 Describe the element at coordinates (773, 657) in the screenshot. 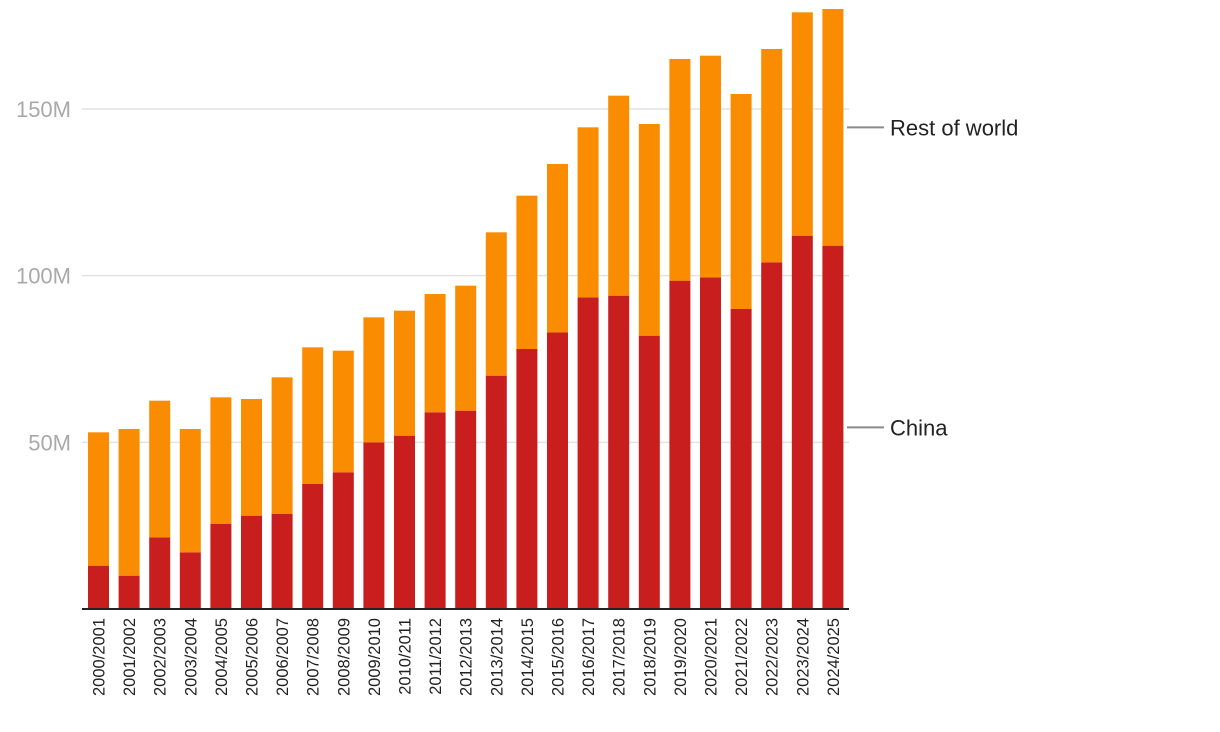

I see `x-tick-label: 2022/2023` at that location.